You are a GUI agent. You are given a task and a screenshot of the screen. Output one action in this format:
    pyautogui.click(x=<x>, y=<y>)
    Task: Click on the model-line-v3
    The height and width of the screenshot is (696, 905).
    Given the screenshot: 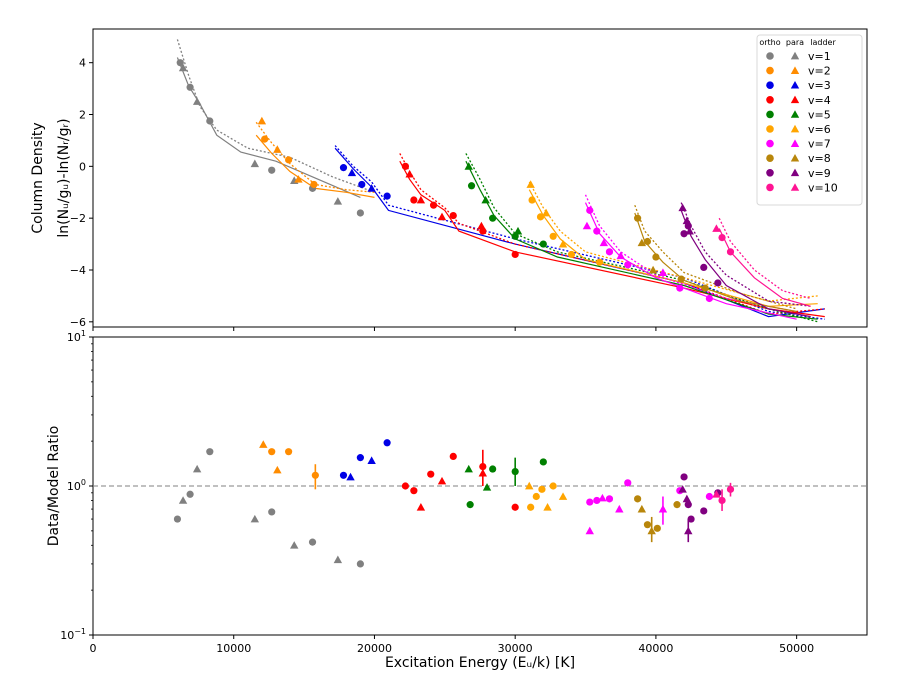 What is the action you would take?
    pyautogui.click(x=579, y=232)
    